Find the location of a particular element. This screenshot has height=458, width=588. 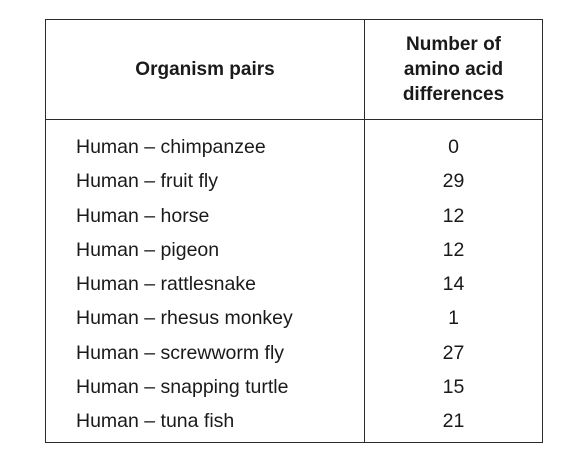

table-row: Human – snapping turtle 15 is located at coordinates (294, 387).